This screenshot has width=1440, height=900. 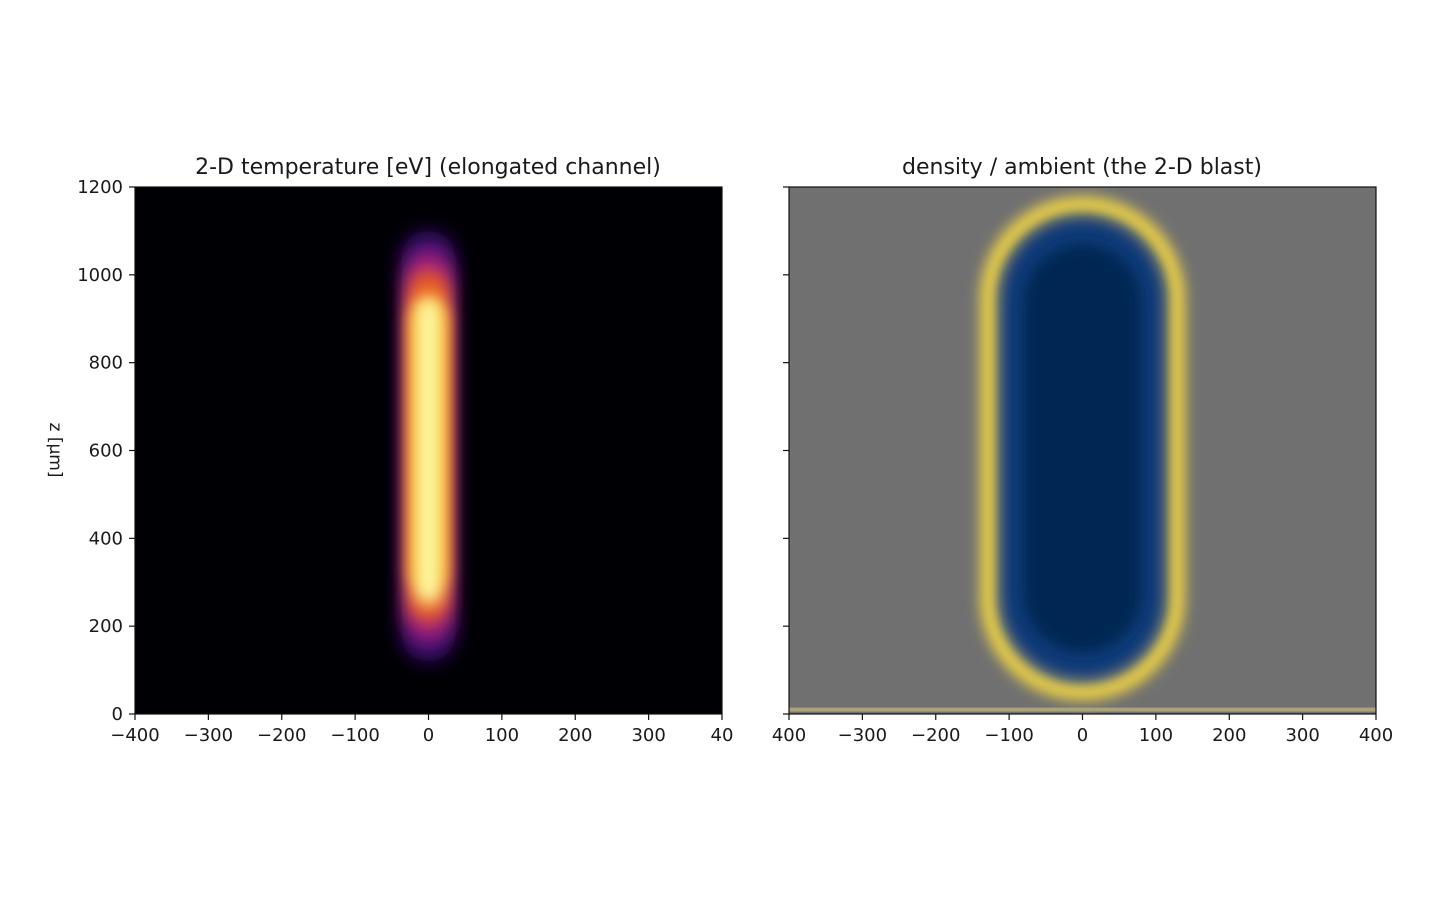 I want to click on y-tick-label: 400, so click(x=106, y=538).